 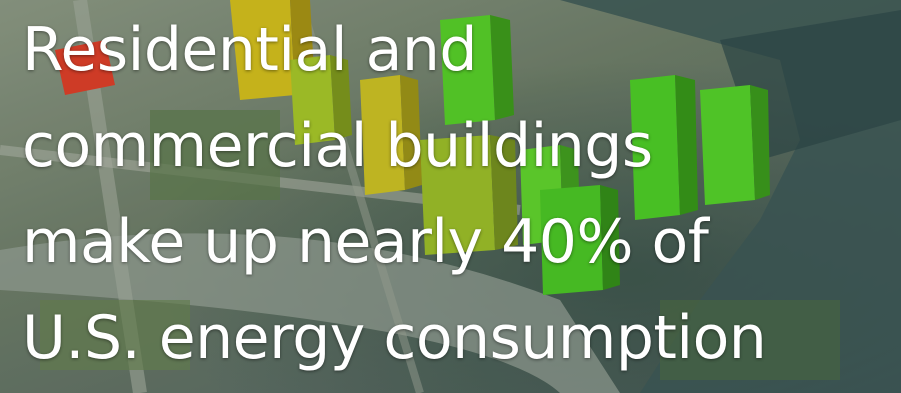 What do you see at coordinates (394, 338) in the screenshot?
I see `headline-line-4: U.S. energy consumption` at bounding box center [394, 338].